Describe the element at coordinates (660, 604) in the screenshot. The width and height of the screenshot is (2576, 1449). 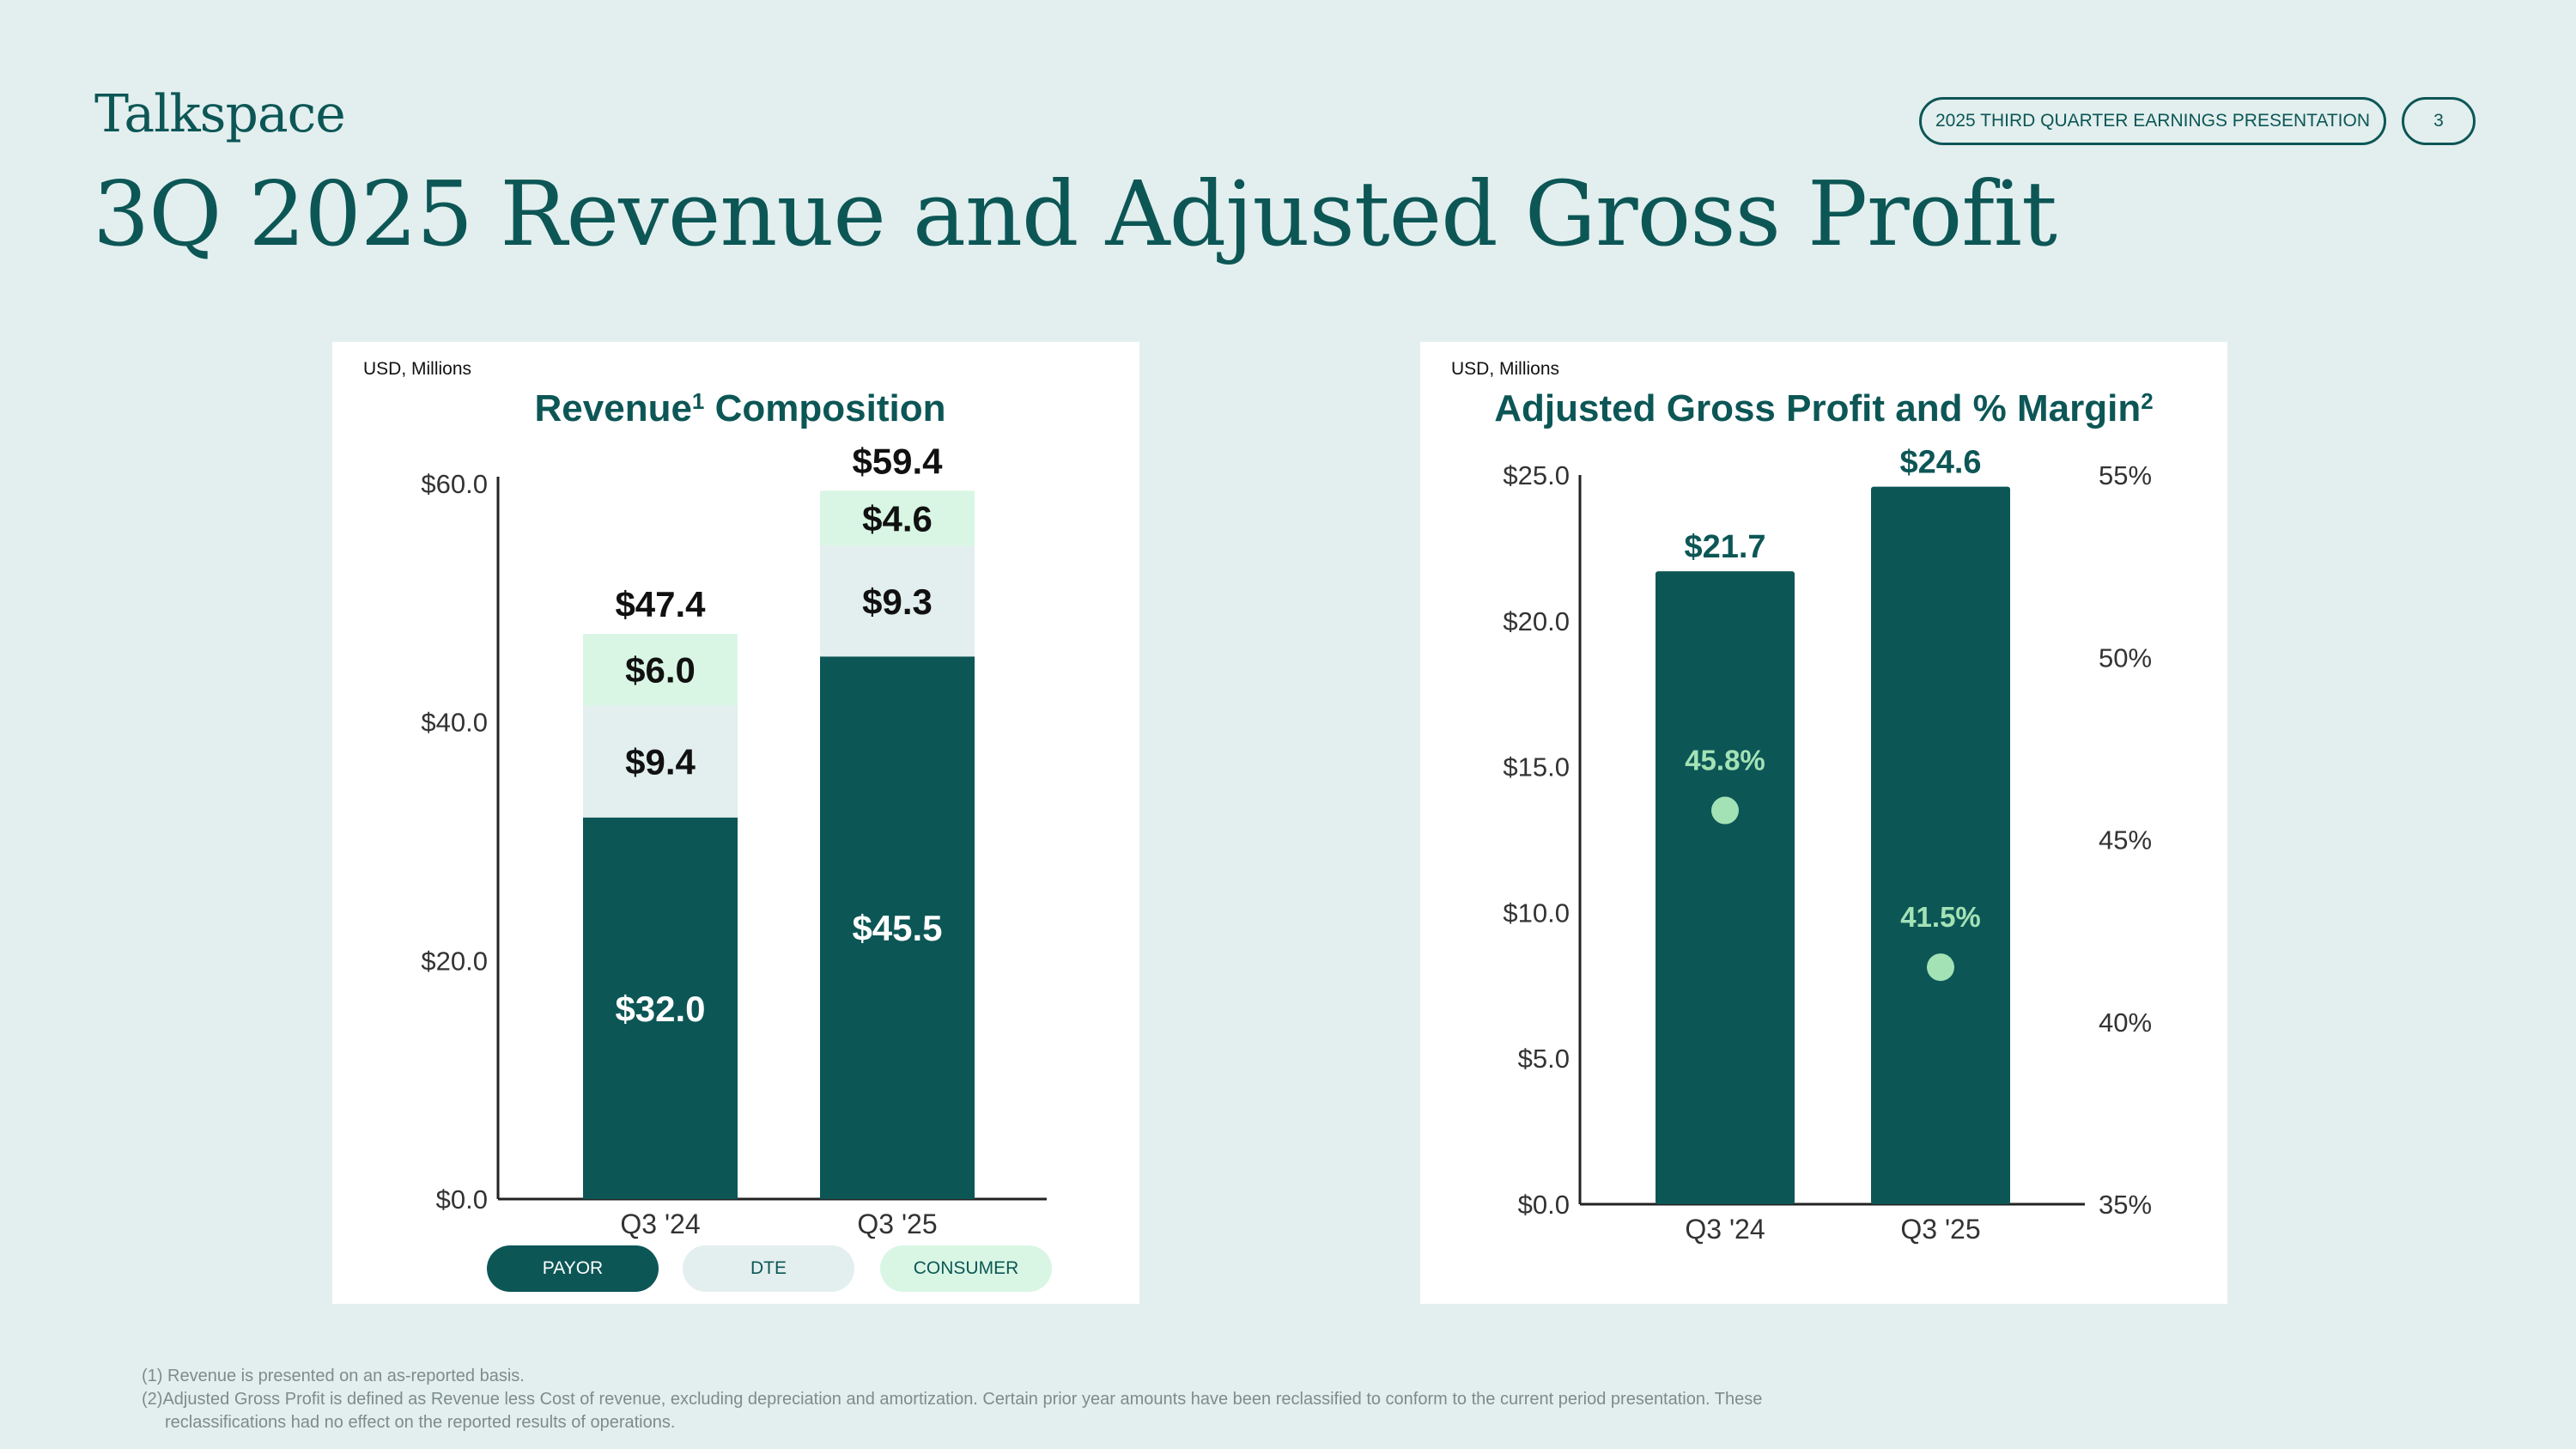
I see `total-label: $47.4` at that location.